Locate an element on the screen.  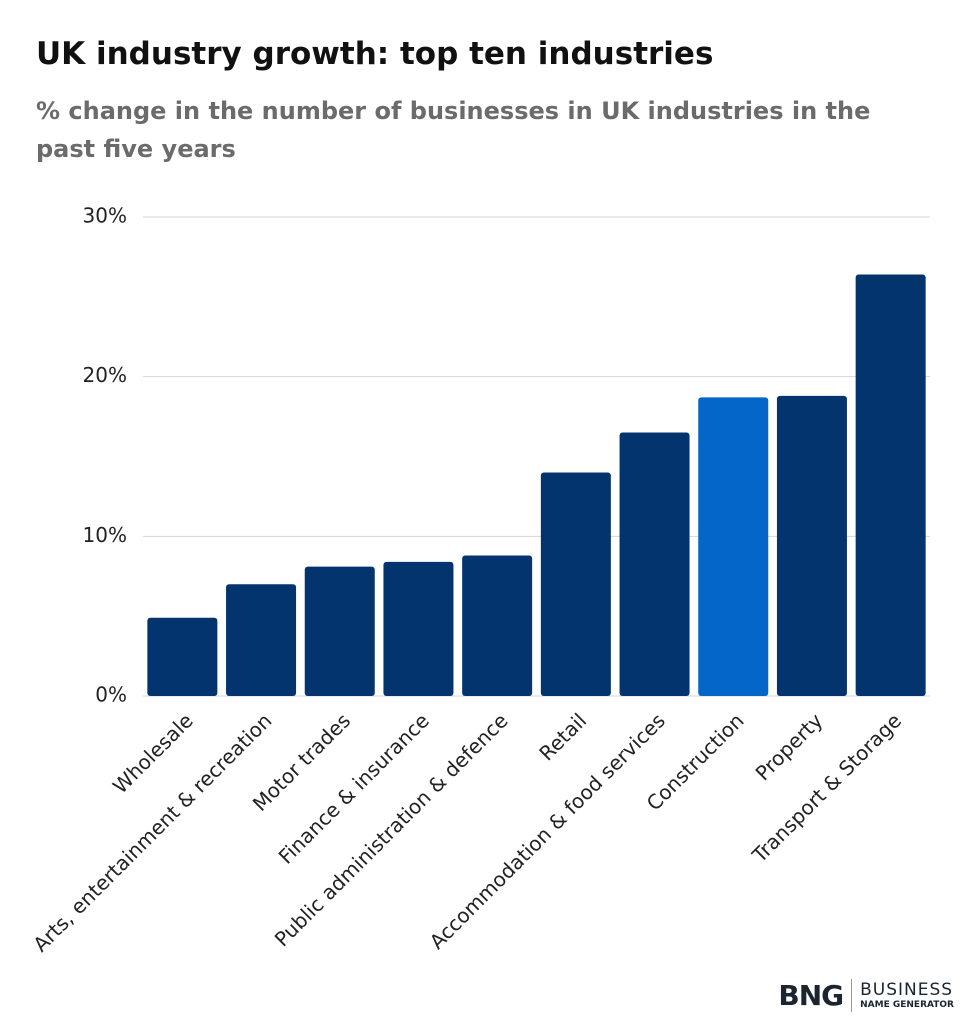
x-tick-label: Transport & Storage is located at coordinates (826, 787).